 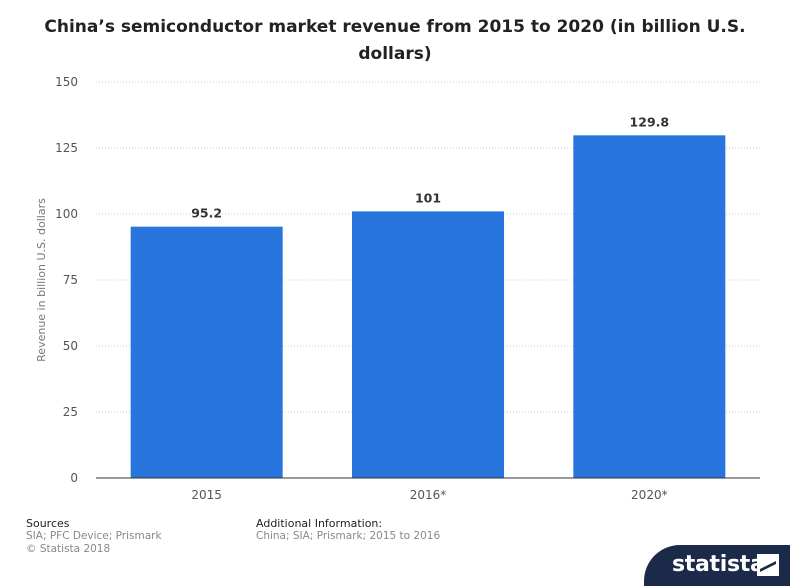 I want to click on x-axis-ticks: 2015 2016* 2020*, so click(x=429, y=495).